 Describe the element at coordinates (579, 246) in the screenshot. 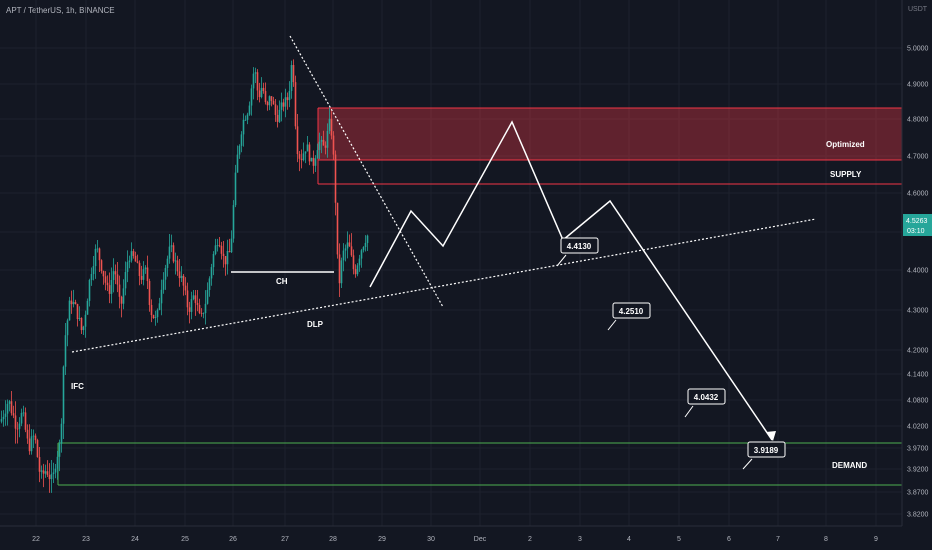

I see `target-price: 4.4130` at that location.